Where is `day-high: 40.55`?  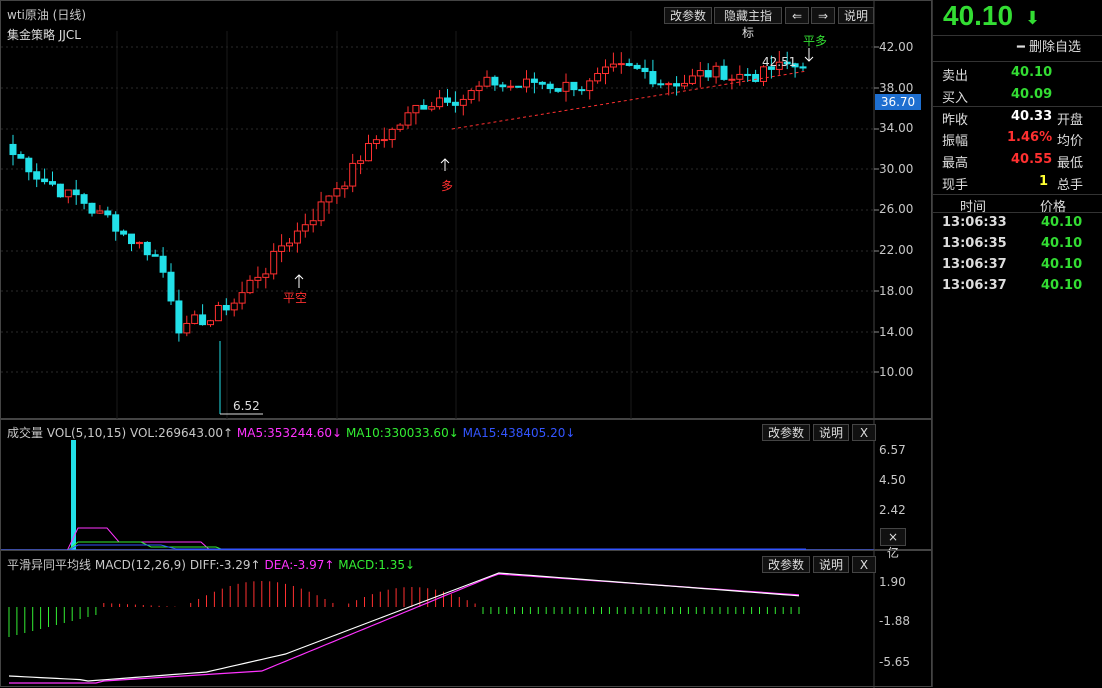
day-high: 40.55 is located at coordinates (1032, 159).